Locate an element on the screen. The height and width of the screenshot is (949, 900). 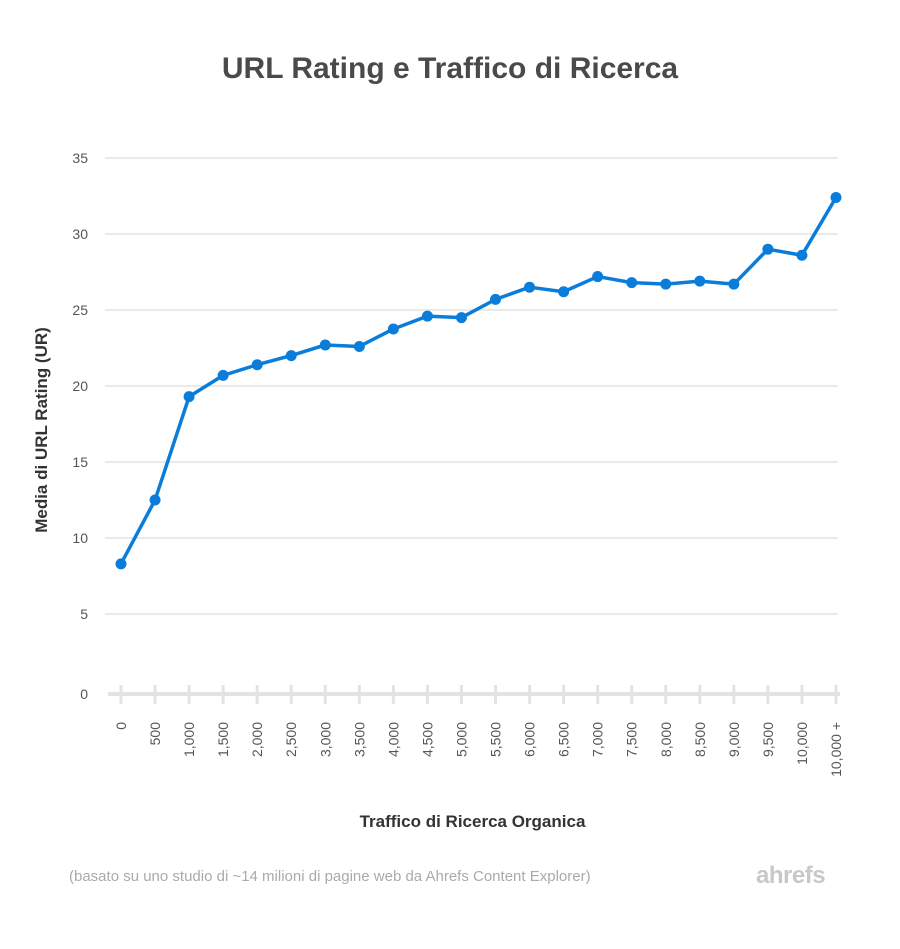
y-tick-label: 0 is located at coordinates (84, 694).